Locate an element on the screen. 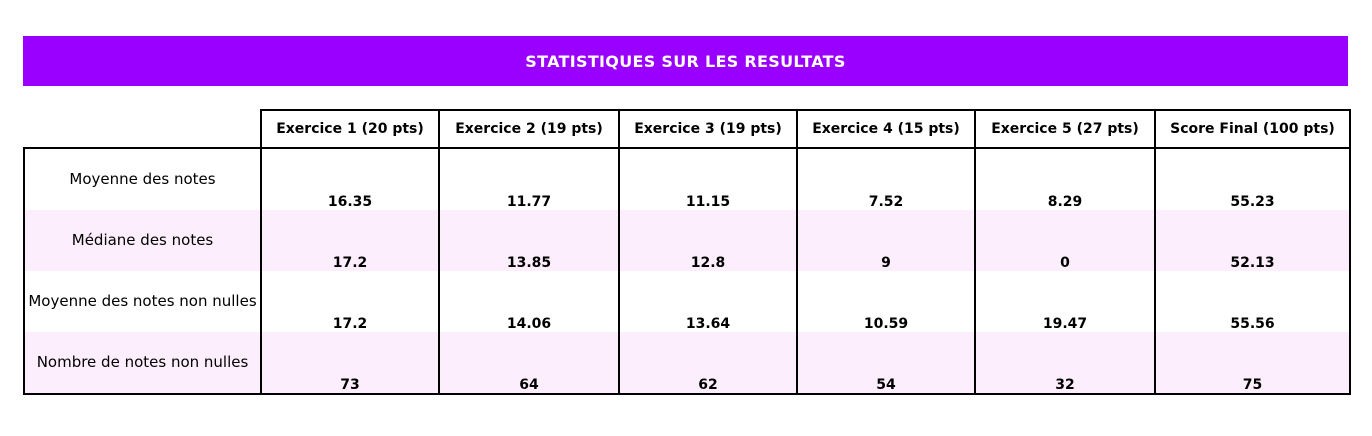  value-cell: 55.23 is located at coordinates (1252, 179).